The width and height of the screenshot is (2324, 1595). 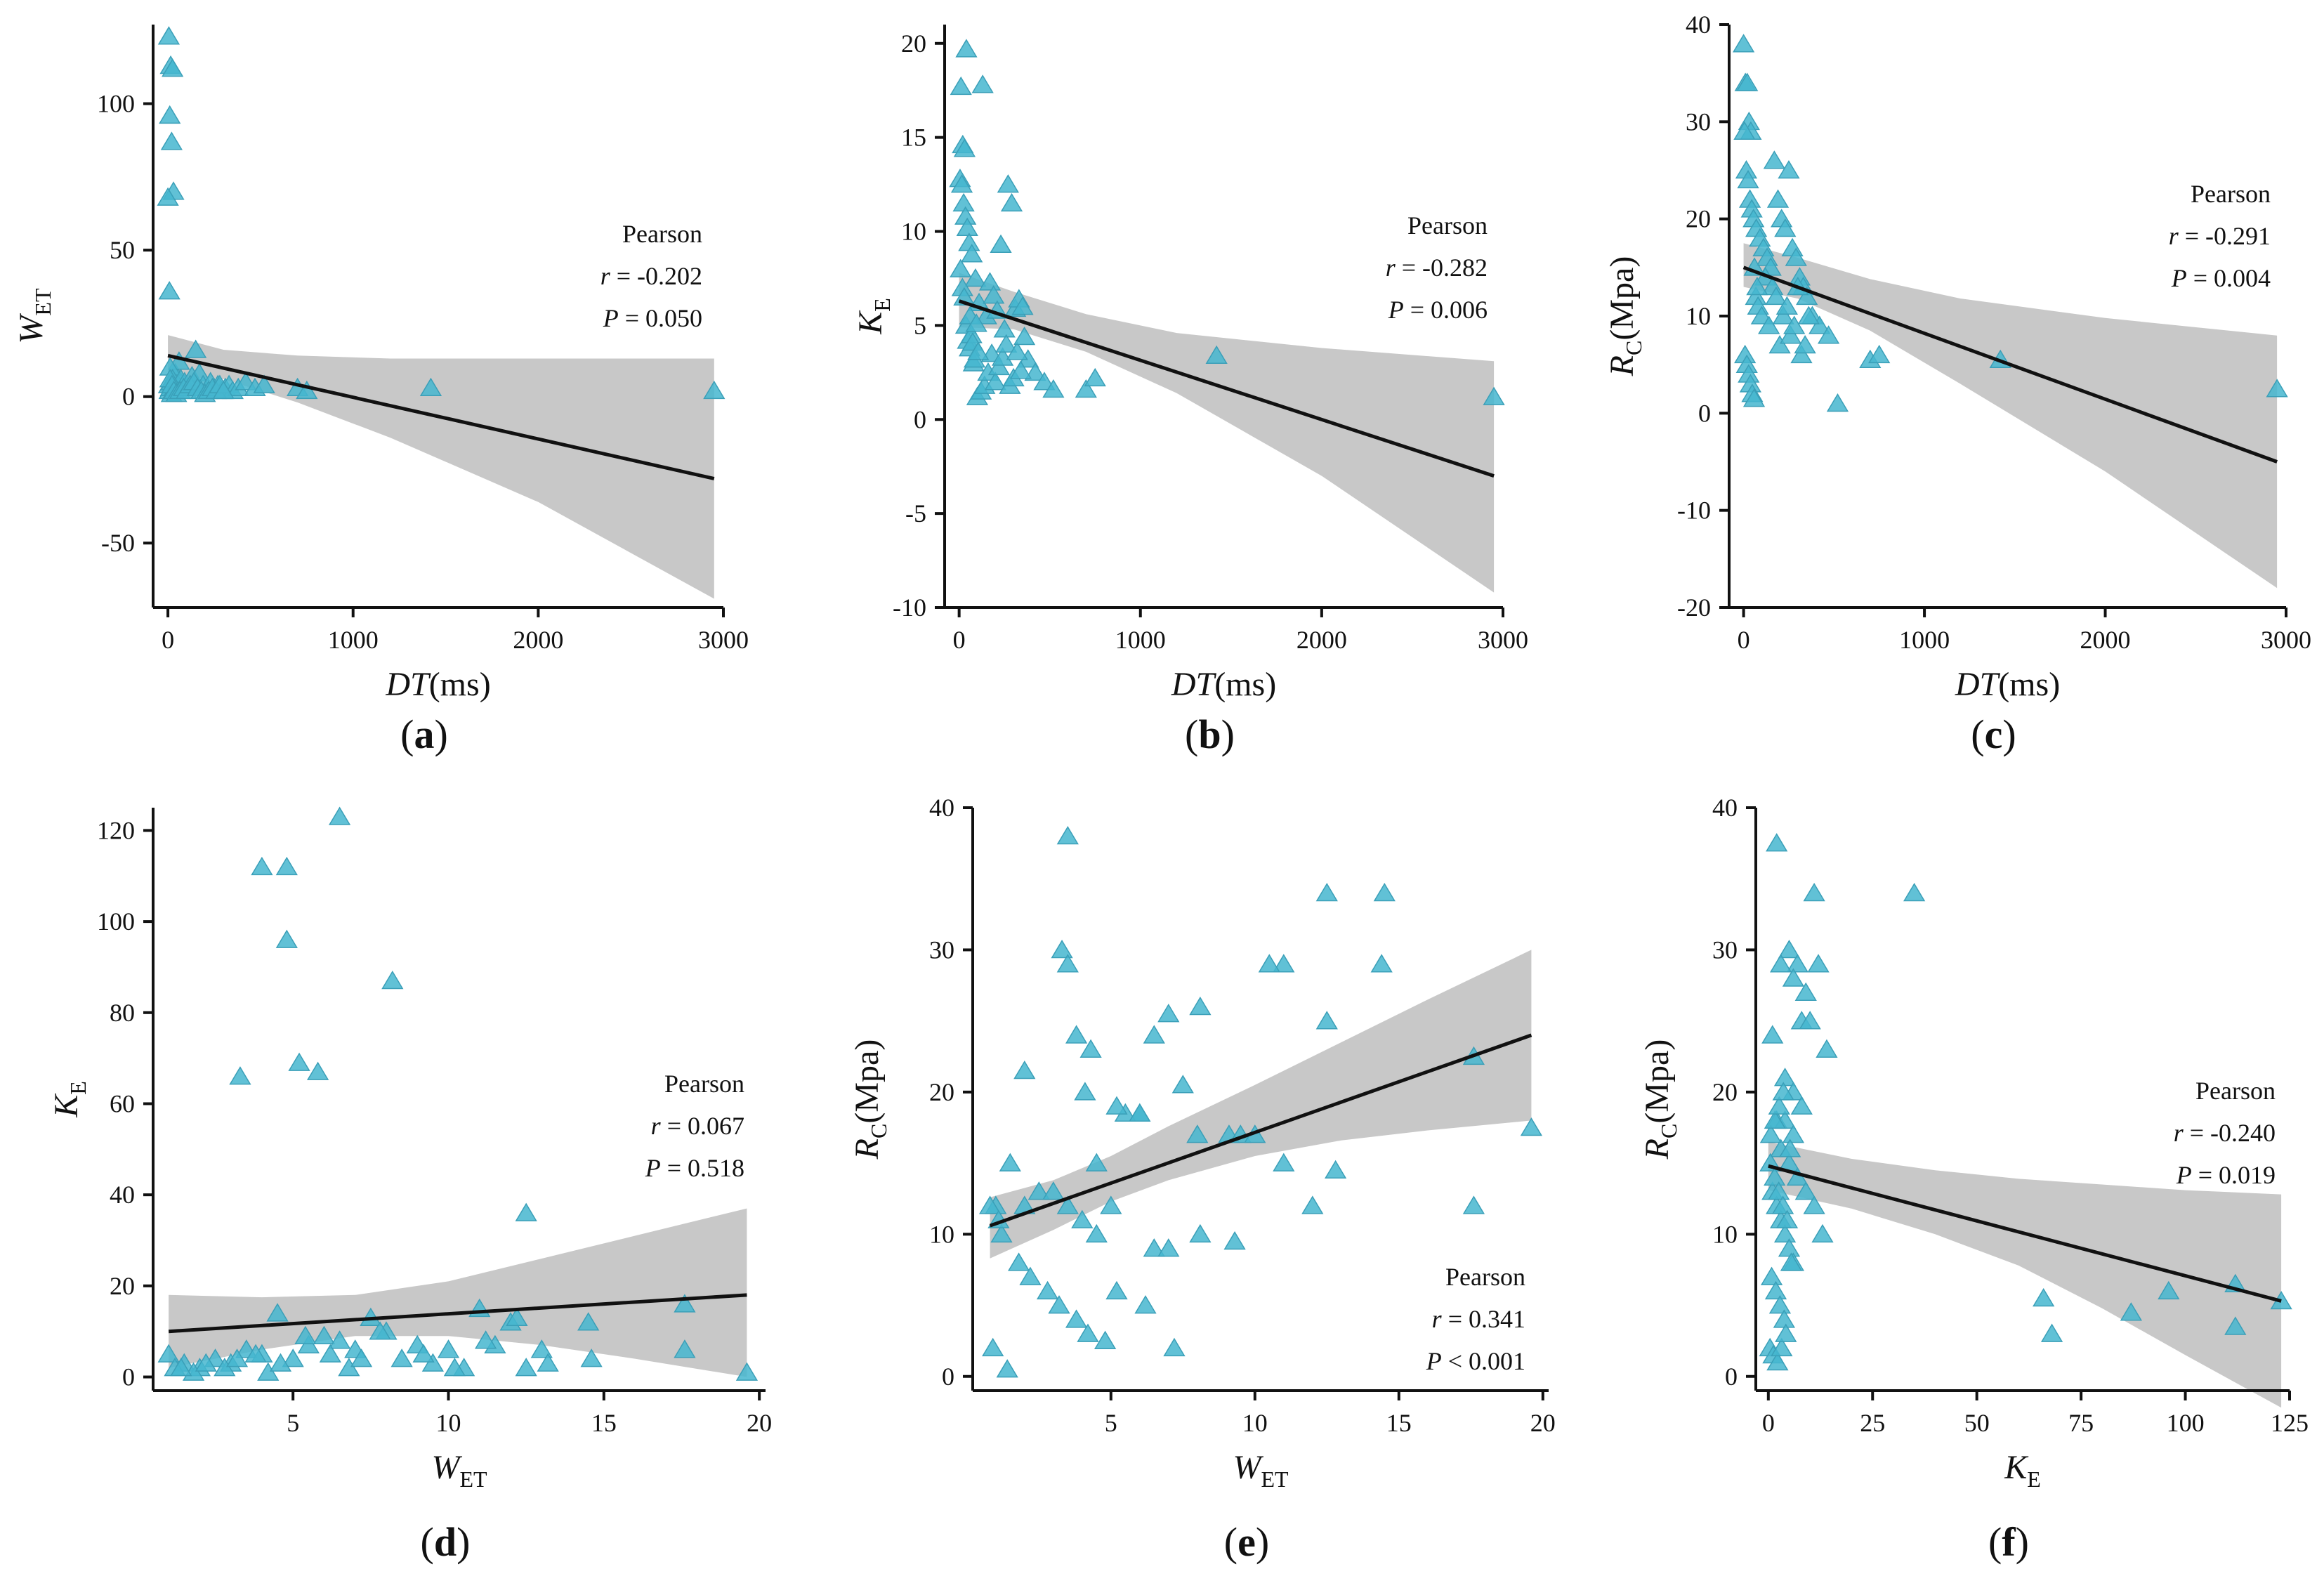 I want to click on y-tick-label: 0, so click(x=1704, y=413).